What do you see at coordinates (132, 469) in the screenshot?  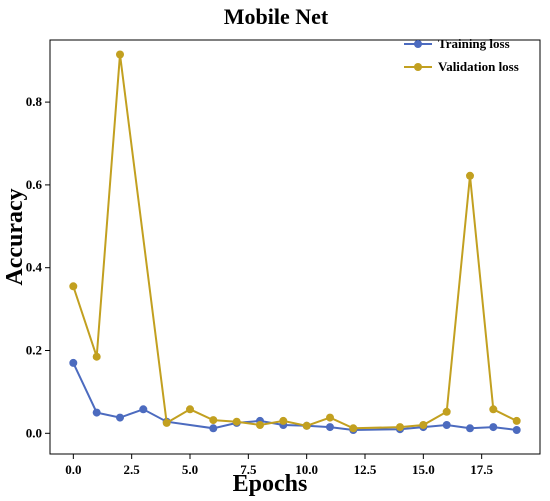 I see `x-tick-label: 2.5` at bounding box center [132, 469].